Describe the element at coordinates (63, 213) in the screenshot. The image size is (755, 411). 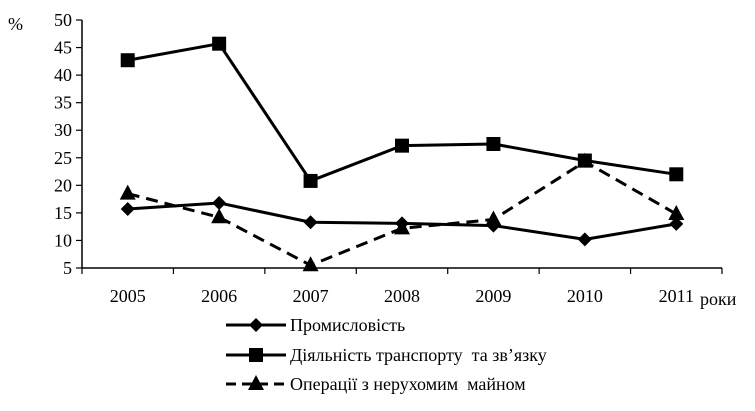
I see `y-tick-label: 15` at that location.